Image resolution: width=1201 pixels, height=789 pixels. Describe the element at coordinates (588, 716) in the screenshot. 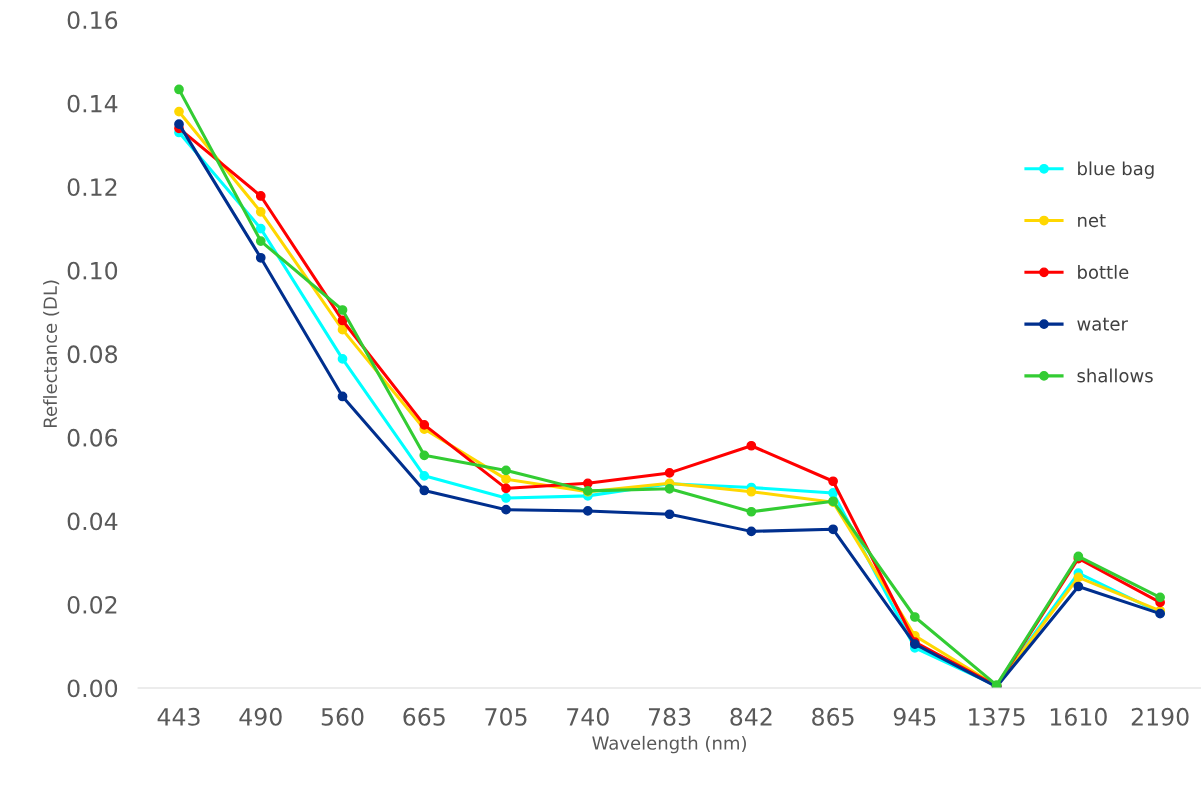

I see `x-tick-label: 740` at that location.